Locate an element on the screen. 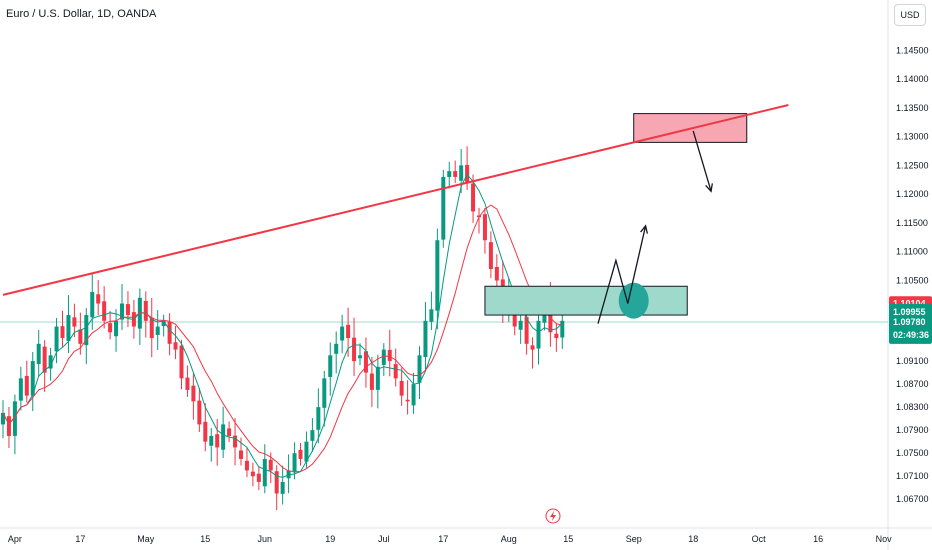  up-path-head is located at coordinates (644, 229).